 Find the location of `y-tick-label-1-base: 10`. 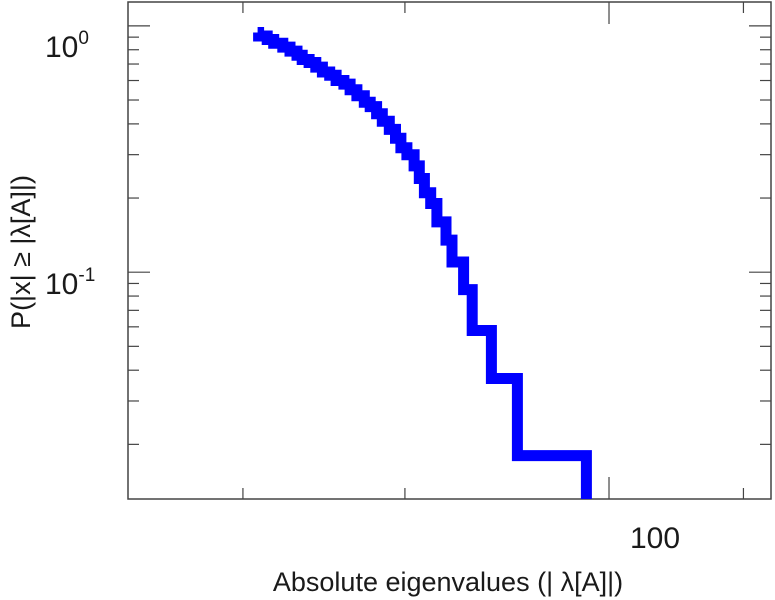

y-tick-label-1-base: 10 is located at coordinates (61, 47).